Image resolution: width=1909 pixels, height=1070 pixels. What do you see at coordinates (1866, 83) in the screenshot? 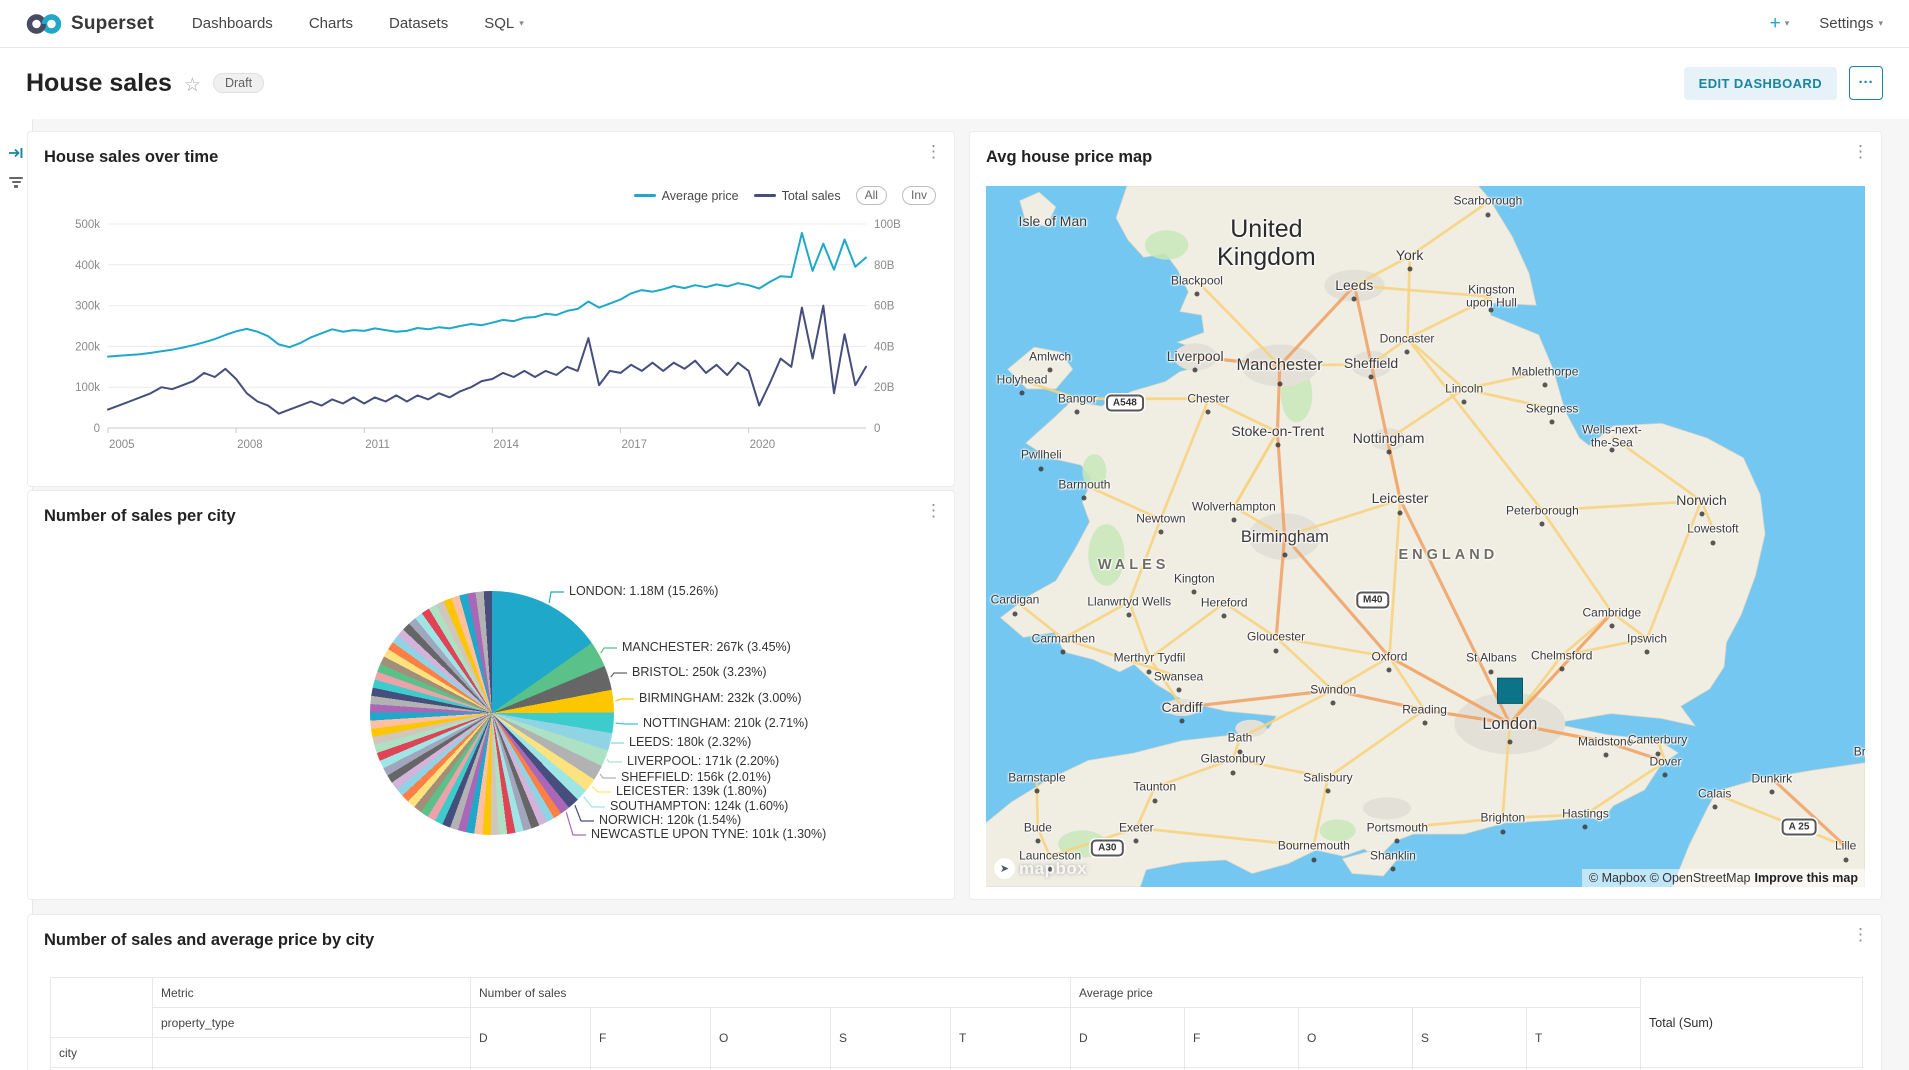
I see `more-options-button: ···` at bounding box center [1866, 83].